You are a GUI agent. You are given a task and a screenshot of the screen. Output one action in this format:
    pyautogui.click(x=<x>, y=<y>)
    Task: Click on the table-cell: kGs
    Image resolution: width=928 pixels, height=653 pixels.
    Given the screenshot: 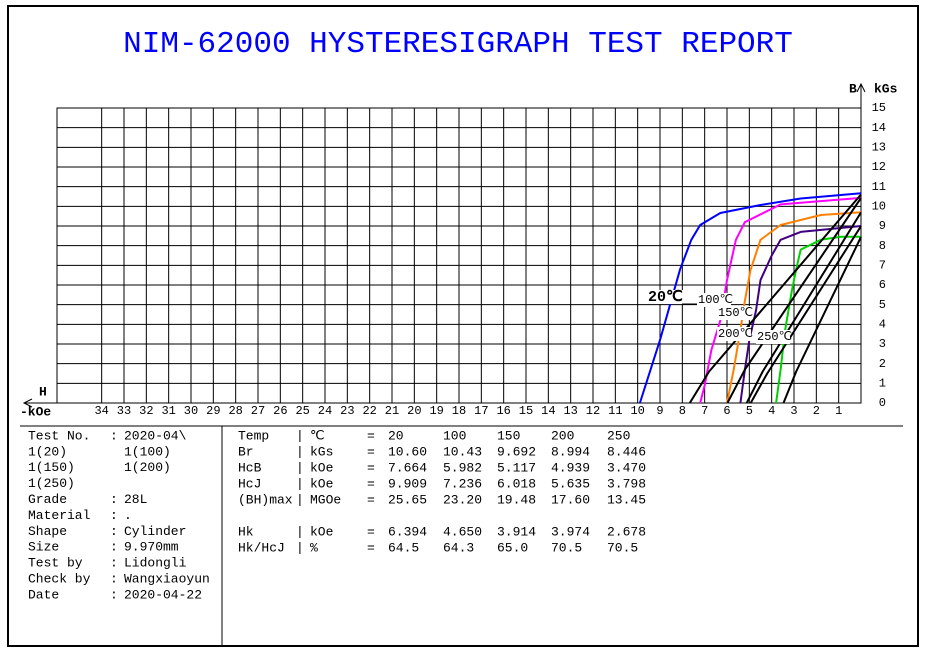 What is the action you would take?
    pyautogui.click(x=321, y=451)
    